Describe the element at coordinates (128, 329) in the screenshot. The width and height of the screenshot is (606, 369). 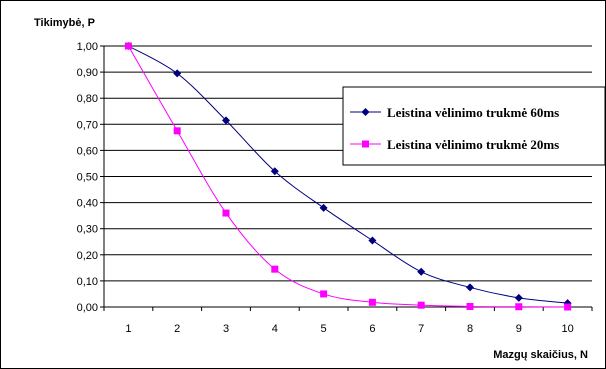
I see `x-tick-label: 1` at that location.